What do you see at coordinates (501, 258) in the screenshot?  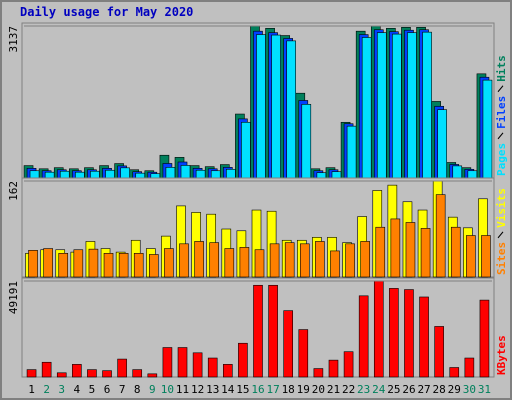 I see `legend-entry: Sites` at bounding box center [501, 258].